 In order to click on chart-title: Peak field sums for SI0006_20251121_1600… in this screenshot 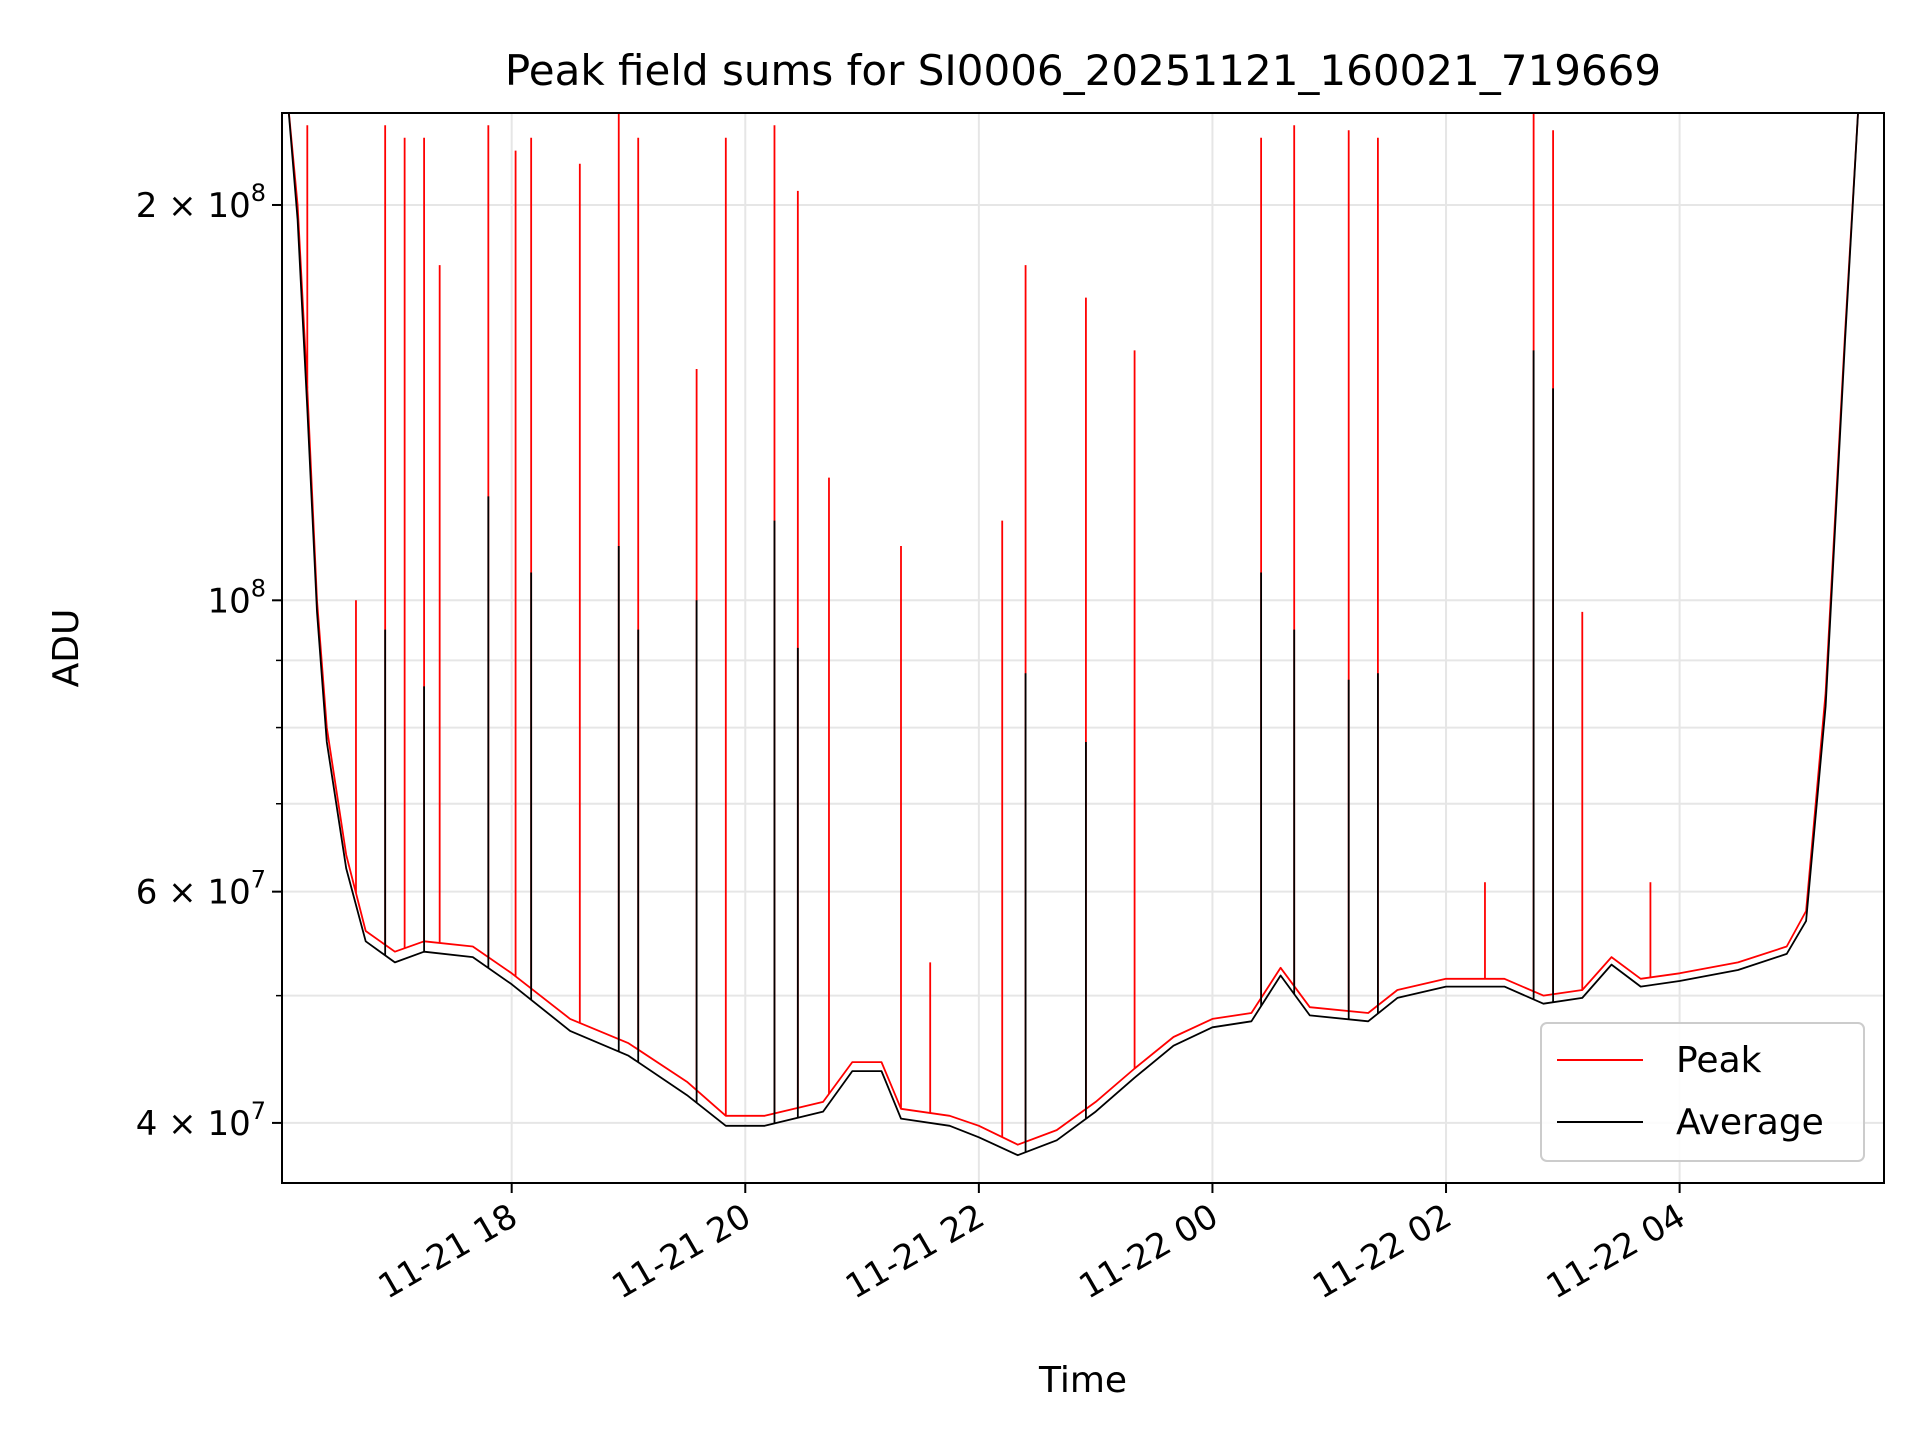, I will do `click(1083, 70)`.